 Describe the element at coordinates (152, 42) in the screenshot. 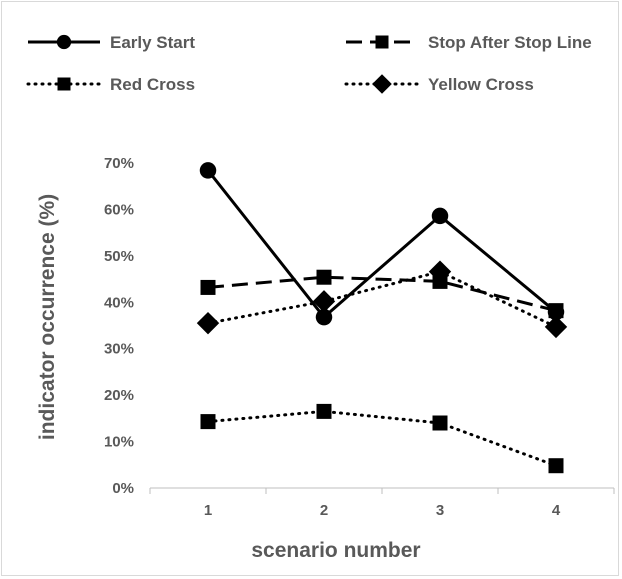

I see `legend-label: Early Start` at that location.